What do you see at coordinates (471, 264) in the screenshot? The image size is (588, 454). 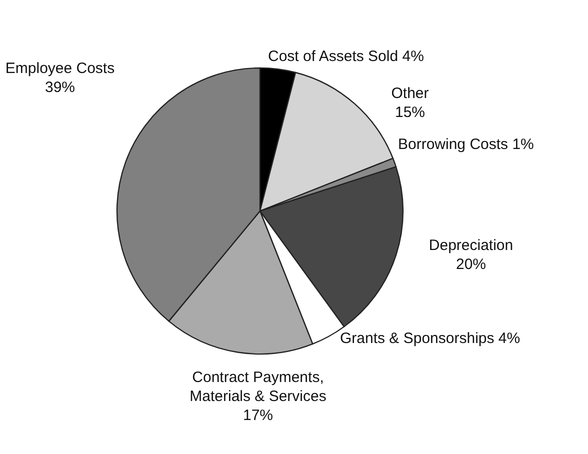 I see `data-label: 20%` at bounding box center [471, 264].